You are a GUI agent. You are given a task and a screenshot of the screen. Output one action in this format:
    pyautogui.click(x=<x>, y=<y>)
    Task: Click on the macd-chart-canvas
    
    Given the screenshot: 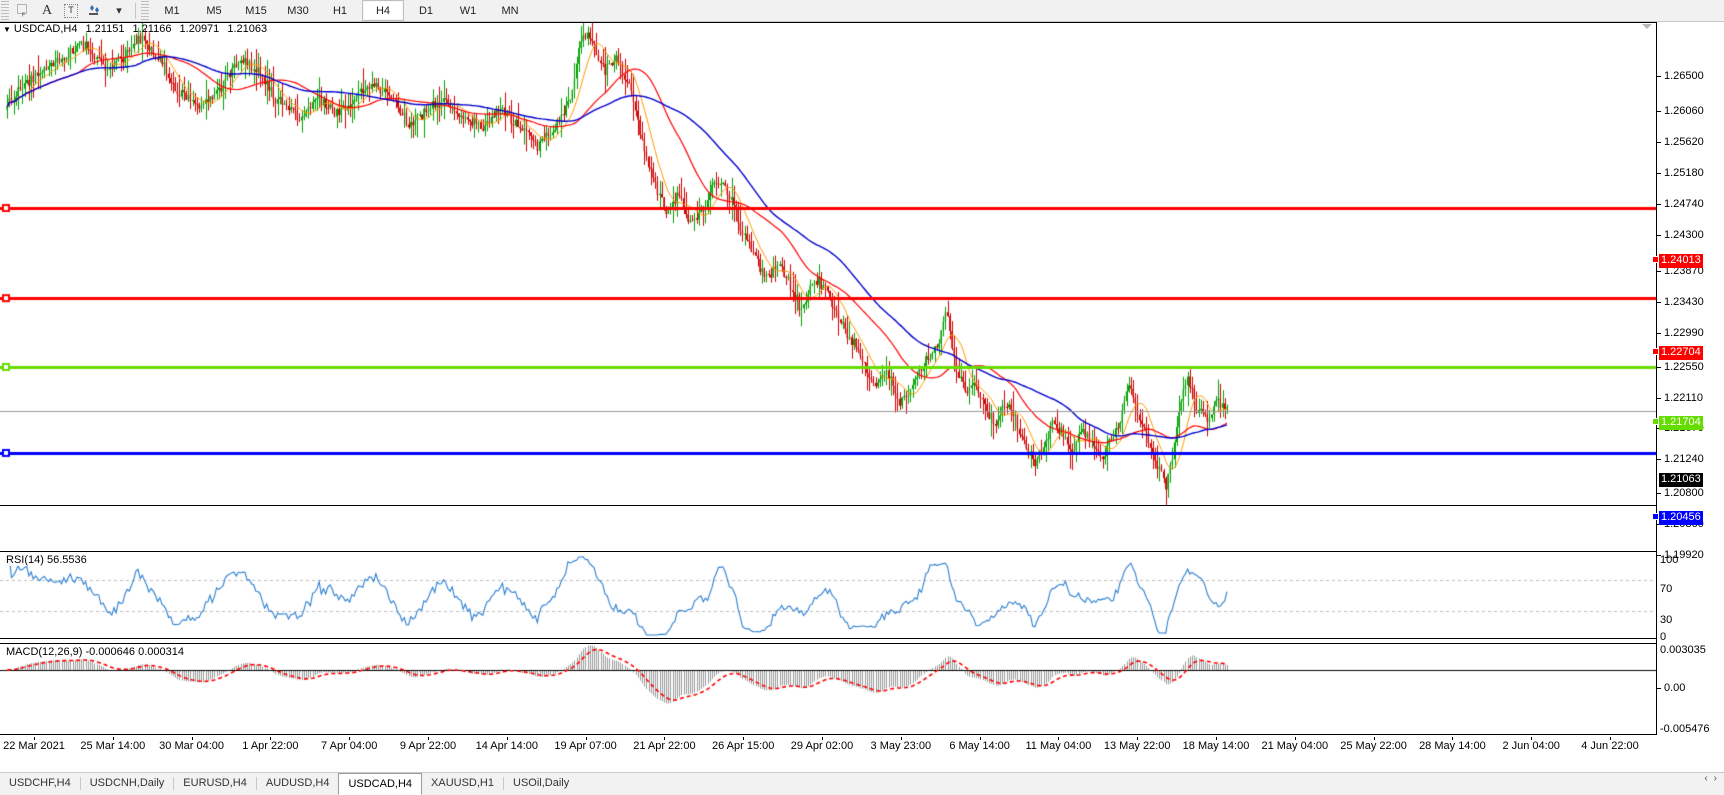 What is the action you would take?
    pyautogui.click(x=828, y=689)
    